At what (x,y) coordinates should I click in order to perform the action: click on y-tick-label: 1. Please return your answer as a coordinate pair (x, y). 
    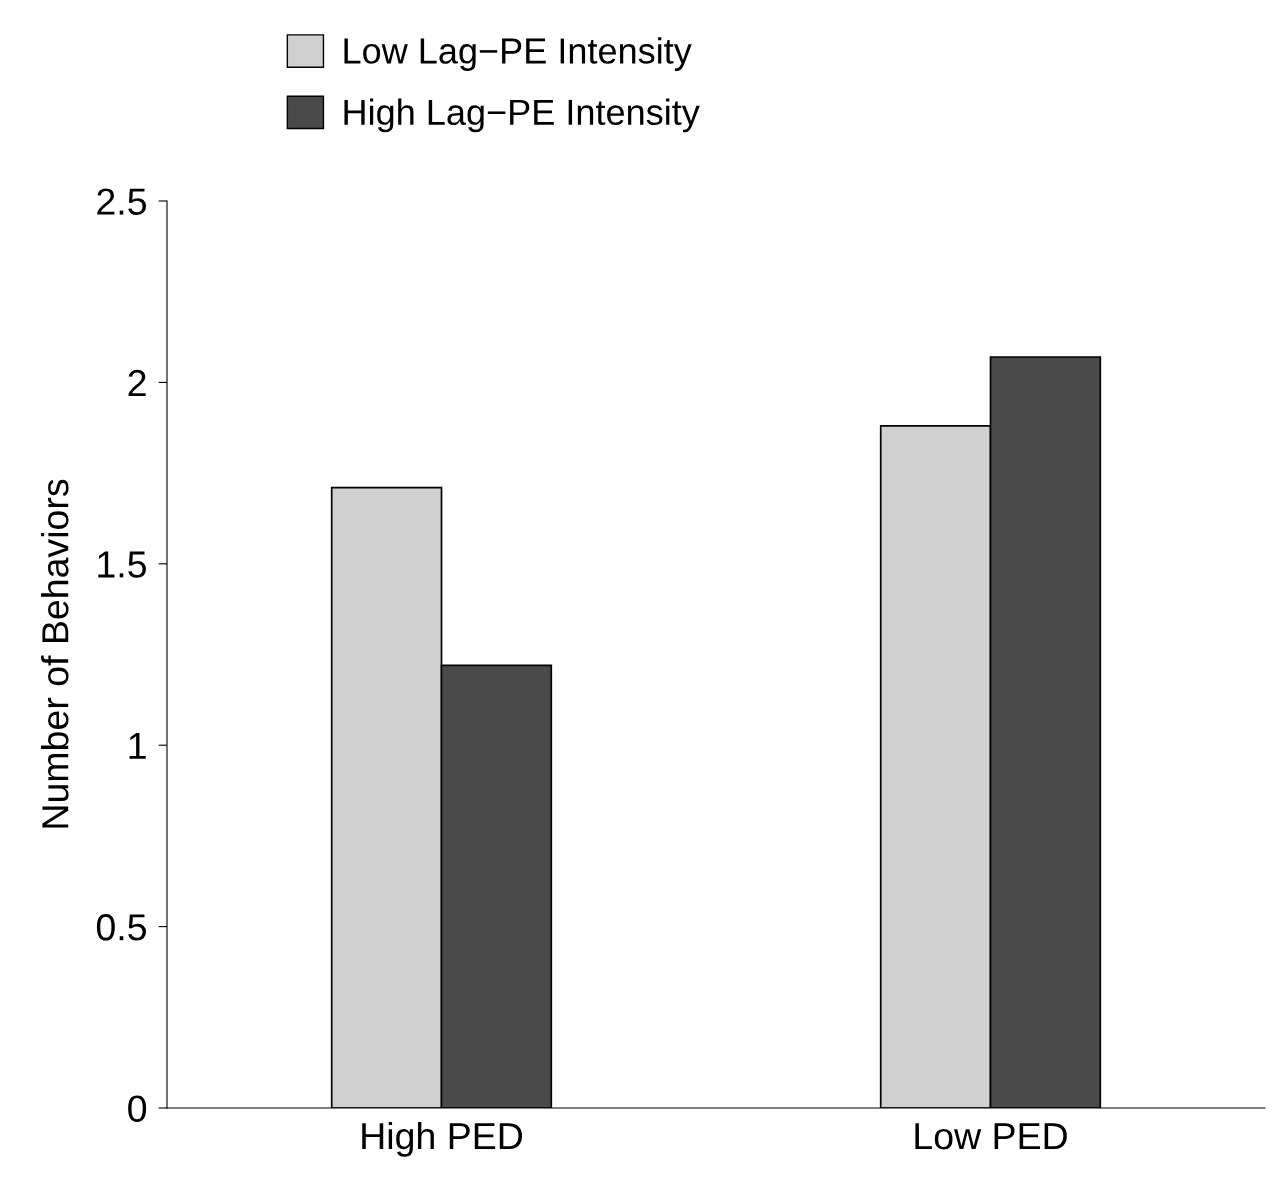
    Looking at the image, I should click on (137, 745).